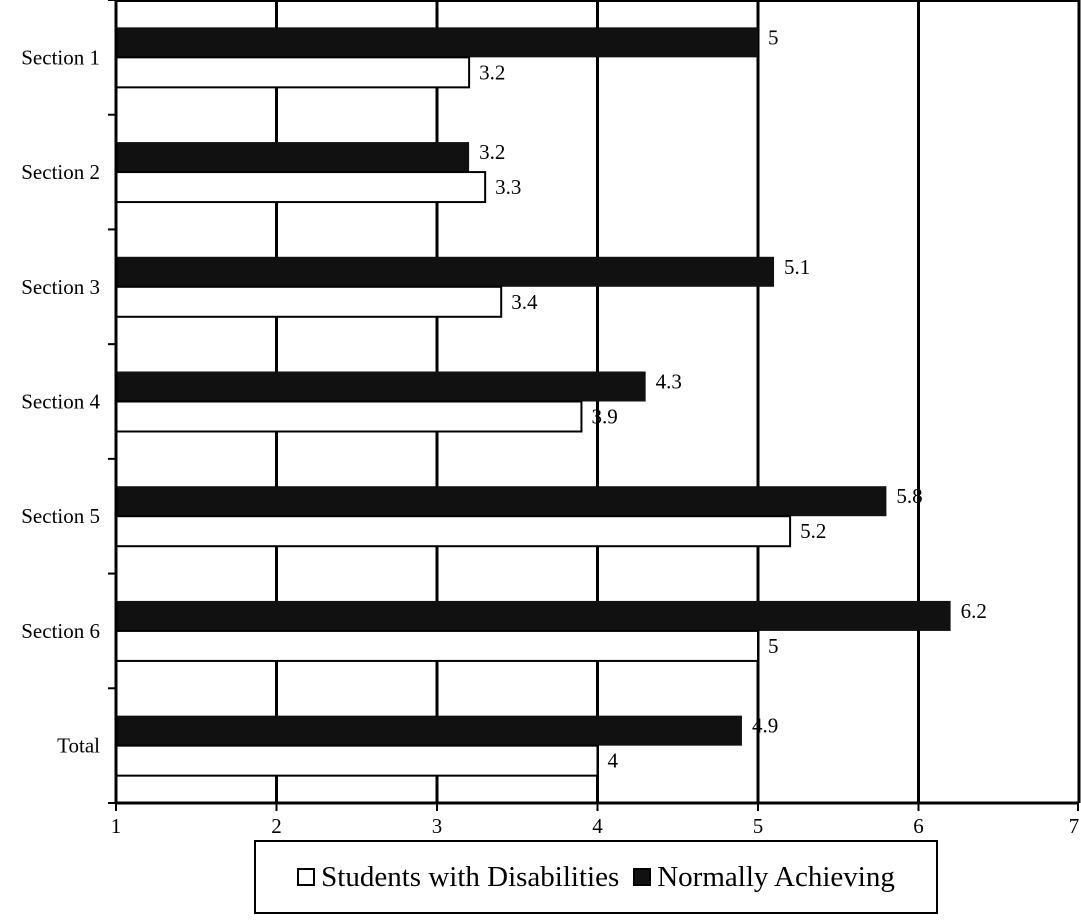 The height and width of the screenshot is (924, 1081). I want to click on data-label-disabilities-5: 5.2, so click(813, 531).